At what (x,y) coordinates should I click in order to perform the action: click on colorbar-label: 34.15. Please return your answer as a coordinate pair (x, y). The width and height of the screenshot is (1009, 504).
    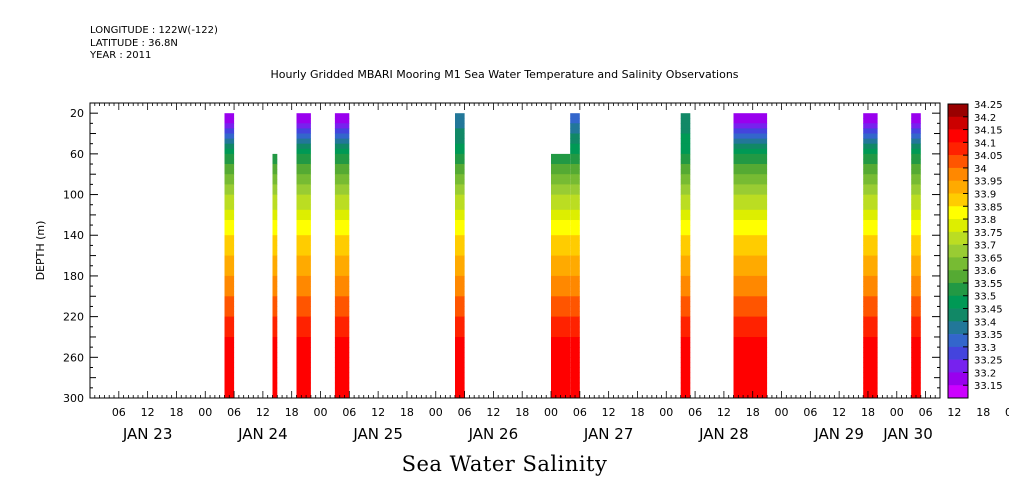
    Looking at the image, I should click on (988, 131).